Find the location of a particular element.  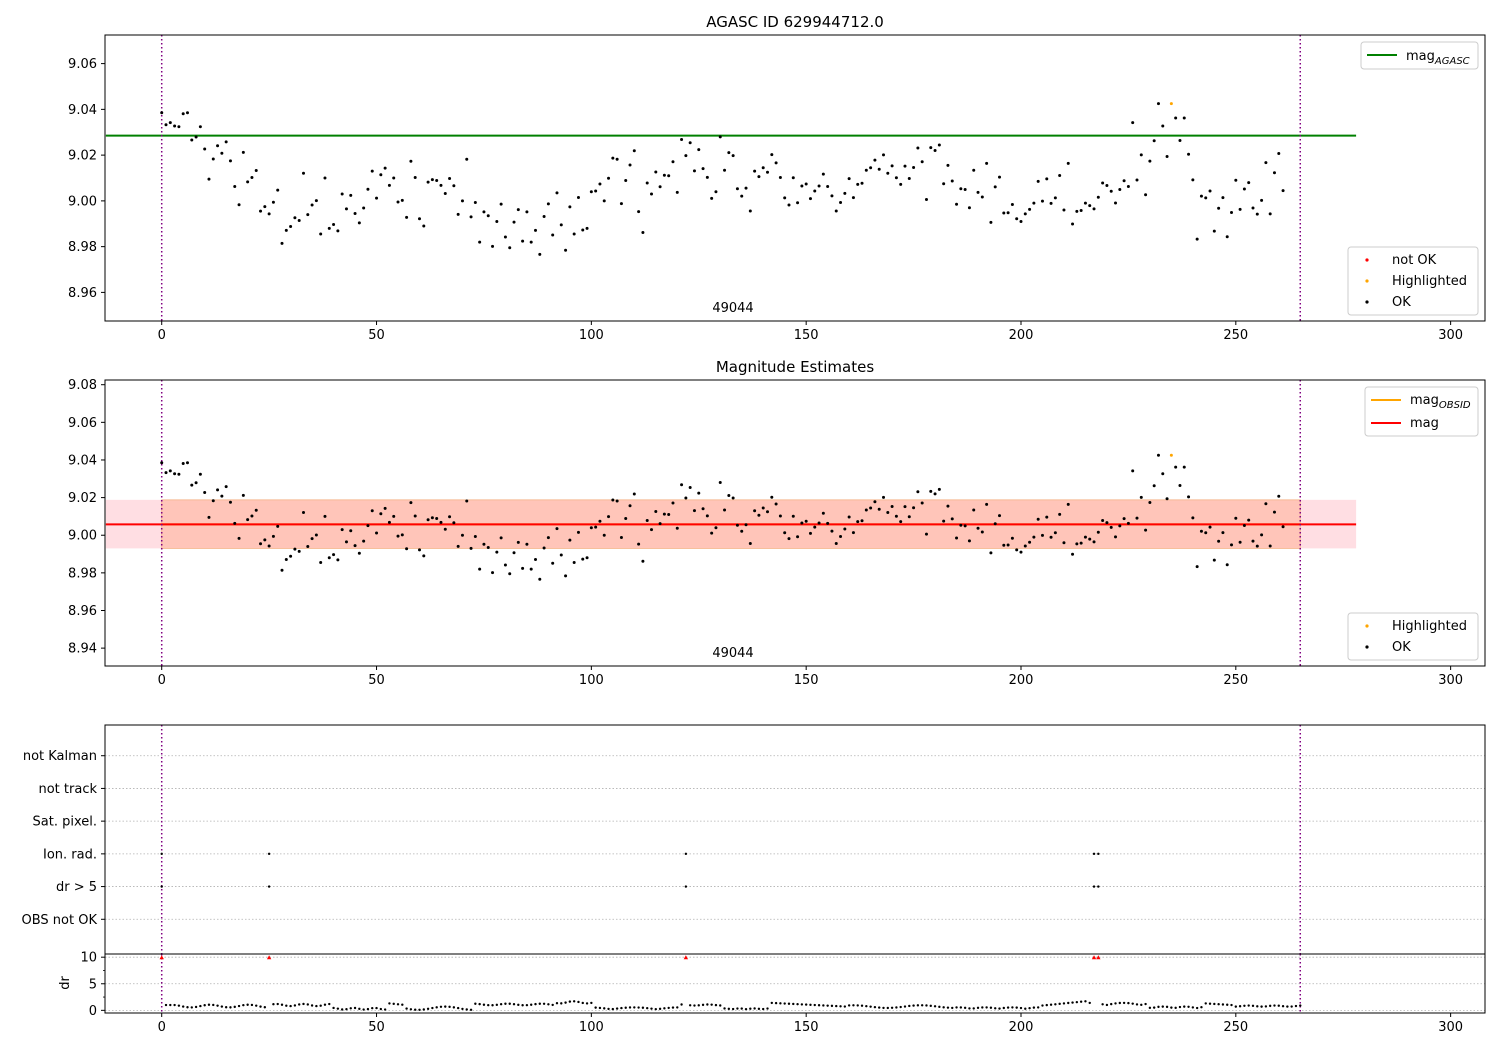

panel-agasc-title: AGASC ID 629944712.0 is located at coordinates (795, 22).